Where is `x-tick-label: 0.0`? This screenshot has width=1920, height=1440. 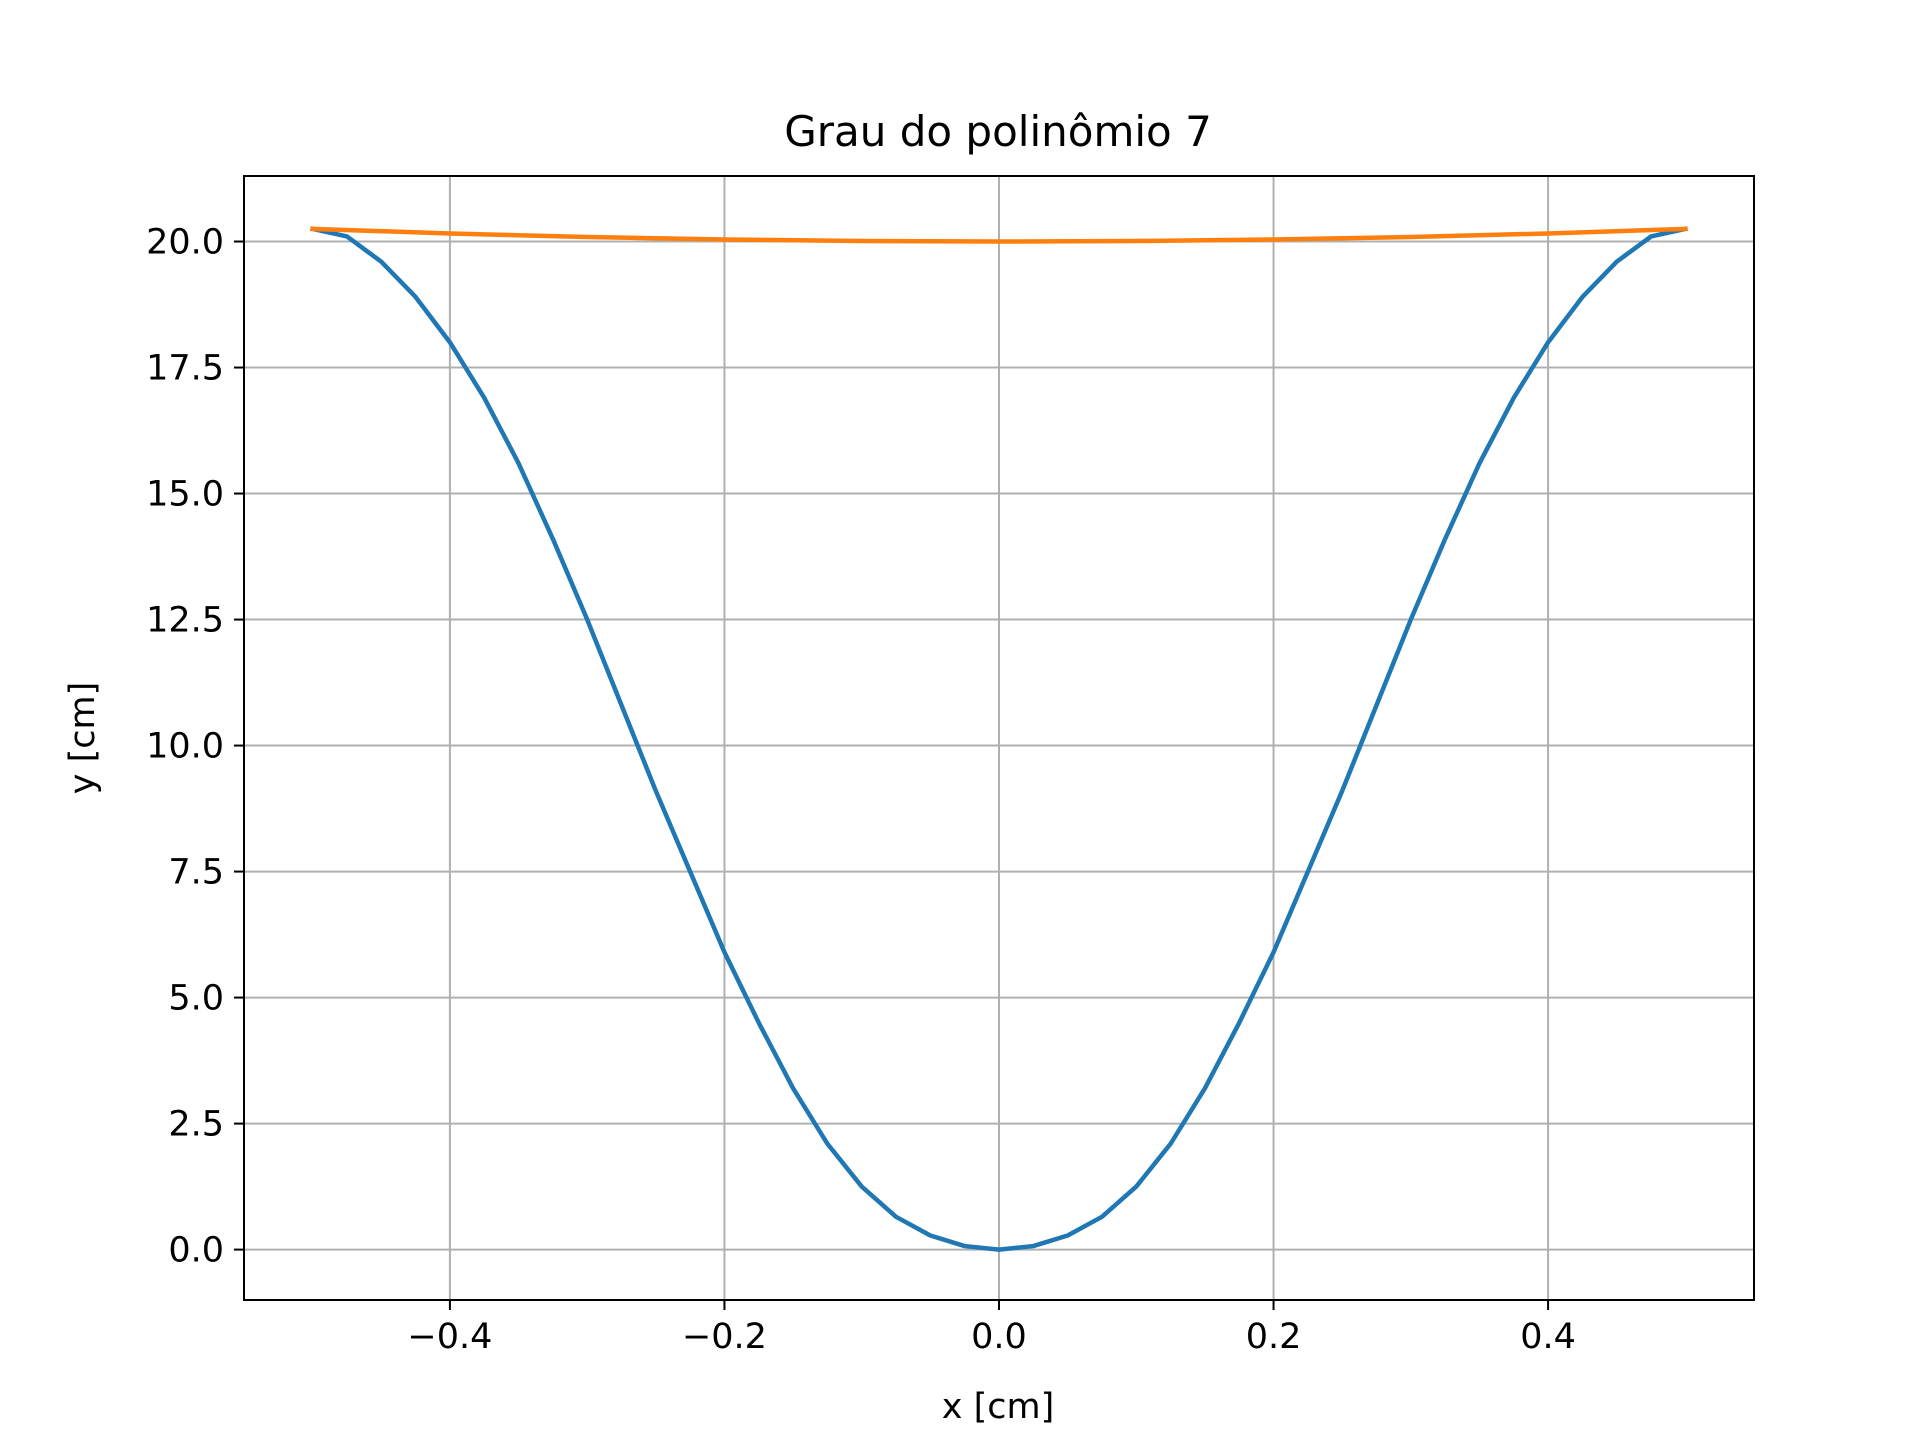
x-tick-label: 0.0 is located at coordinates (999, 1337).